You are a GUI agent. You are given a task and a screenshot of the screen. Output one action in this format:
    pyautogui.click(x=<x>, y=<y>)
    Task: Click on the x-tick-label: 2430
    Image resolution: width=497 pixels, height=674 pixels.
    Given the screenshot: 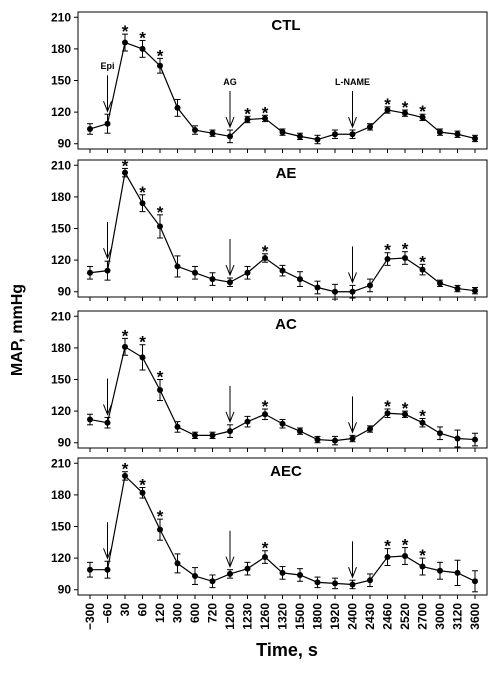 What is the action you would take?
    pyautogui.click(x=370, y=616)
    